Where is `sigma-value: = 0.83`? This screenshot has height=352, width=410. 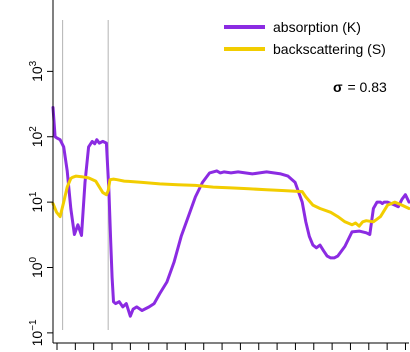 sigma-value: = 0.83 is located at coordinates (367, 87).